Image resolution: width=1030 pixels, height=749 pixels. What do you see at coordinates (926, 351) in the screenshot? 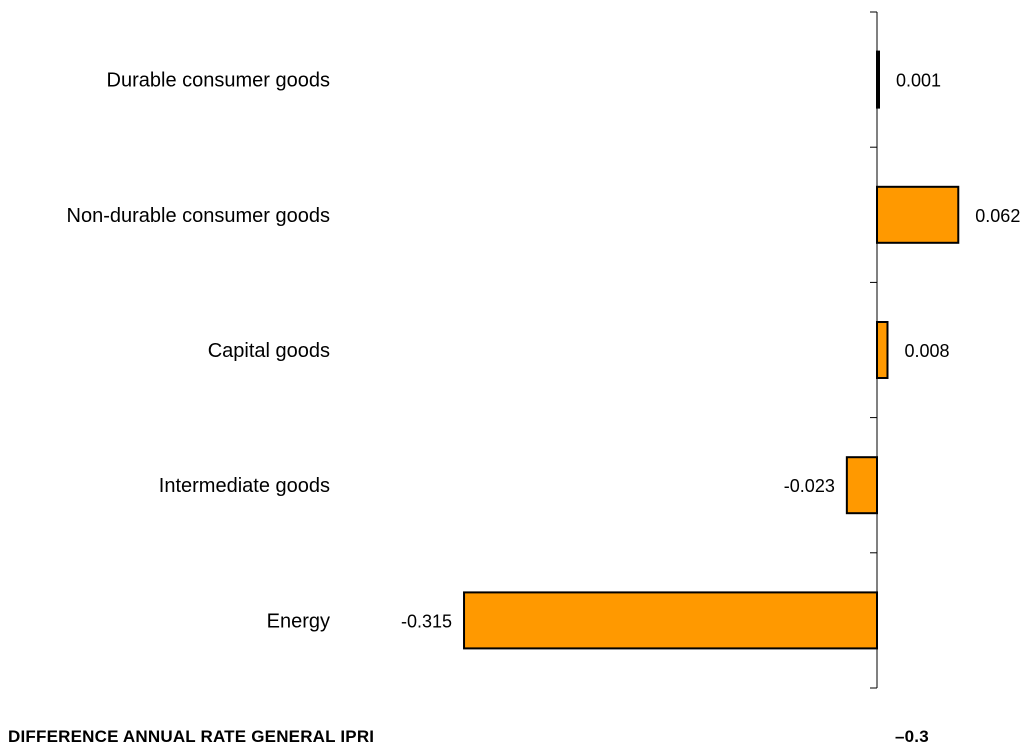
I see `value-label-capital-goods: 0.008` at bounding box center [926, 351].